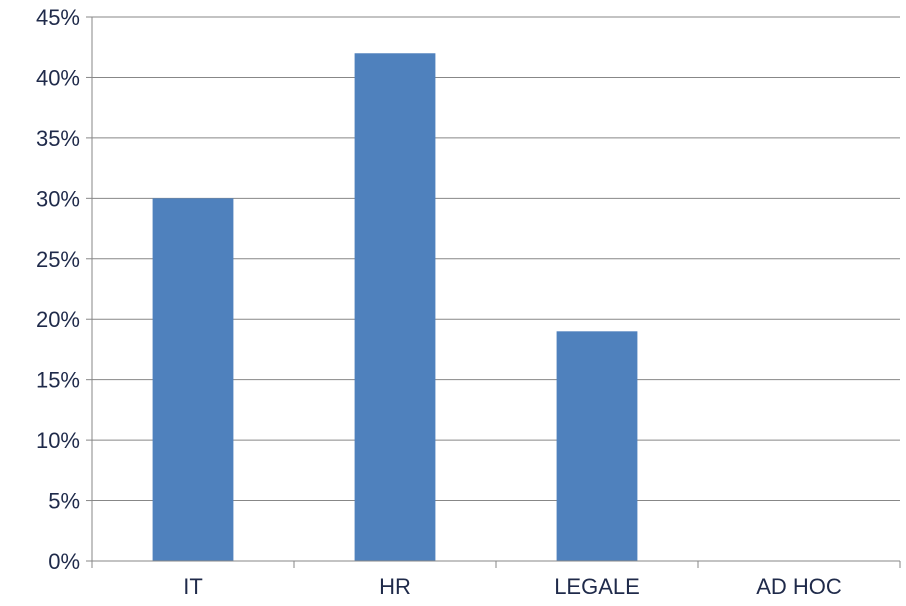 Image resolution: width=906 pixels, height=606 pixels. What do you see at coordinates (64, 501) in the screenshot?
I see `y-tick-label: 5%` at bounding box center [64, 501].